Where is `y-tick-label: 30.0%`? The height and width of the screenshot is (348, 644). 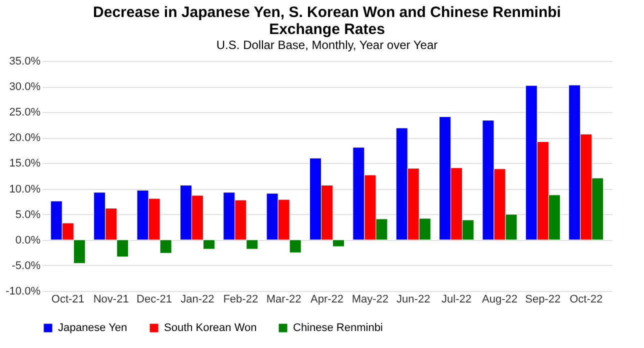 y-tick-label: 30.0% is located at coordinates (25, 87).